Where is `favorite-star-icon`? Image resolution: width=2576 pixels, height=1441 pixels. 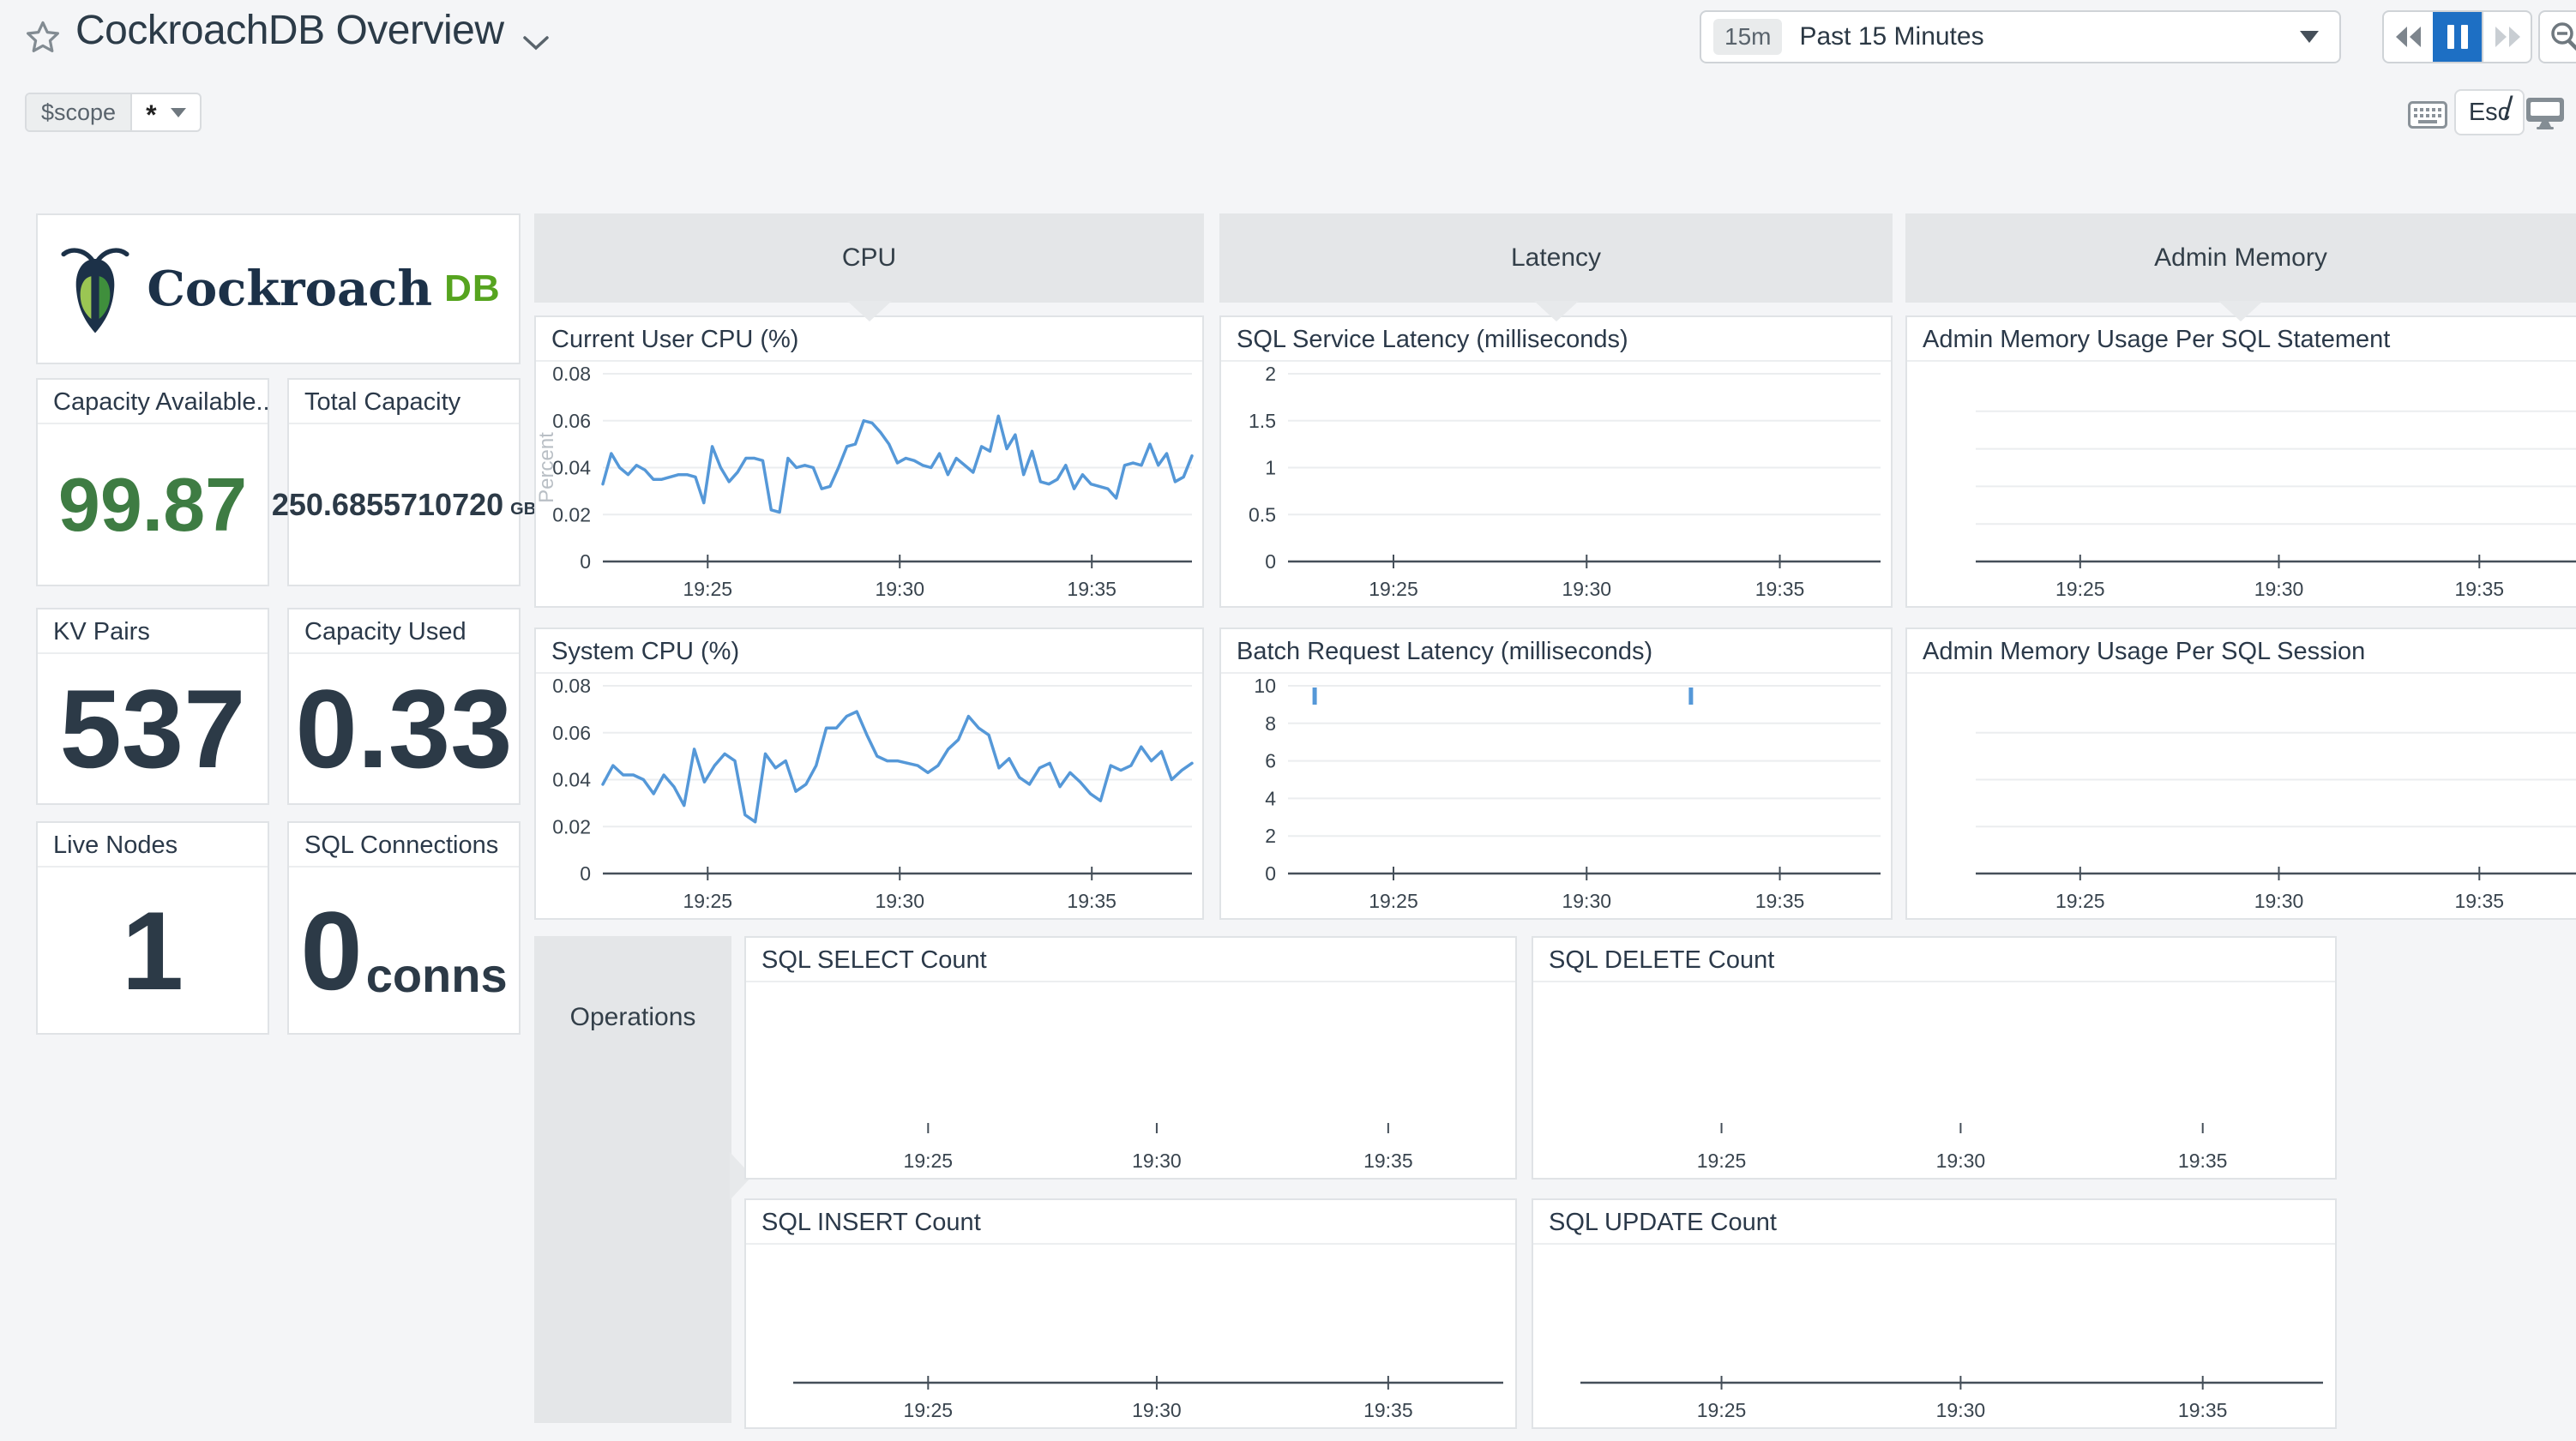
favorite-star-icon is located at coordinates (42, 37).